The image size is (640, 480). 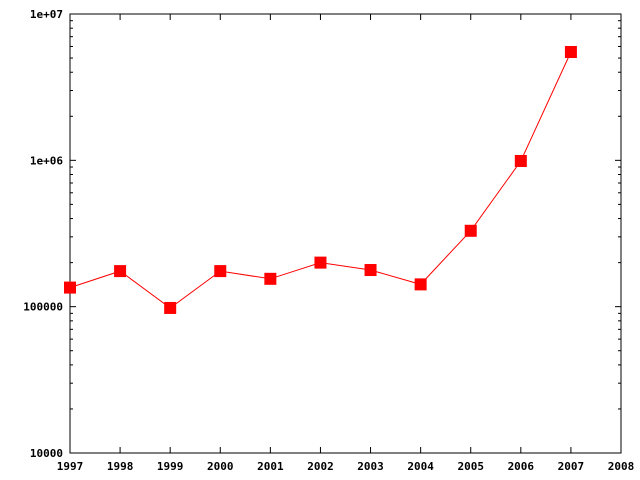 I want to click on x-tick-label: 2001, so click(x=270, y=466).